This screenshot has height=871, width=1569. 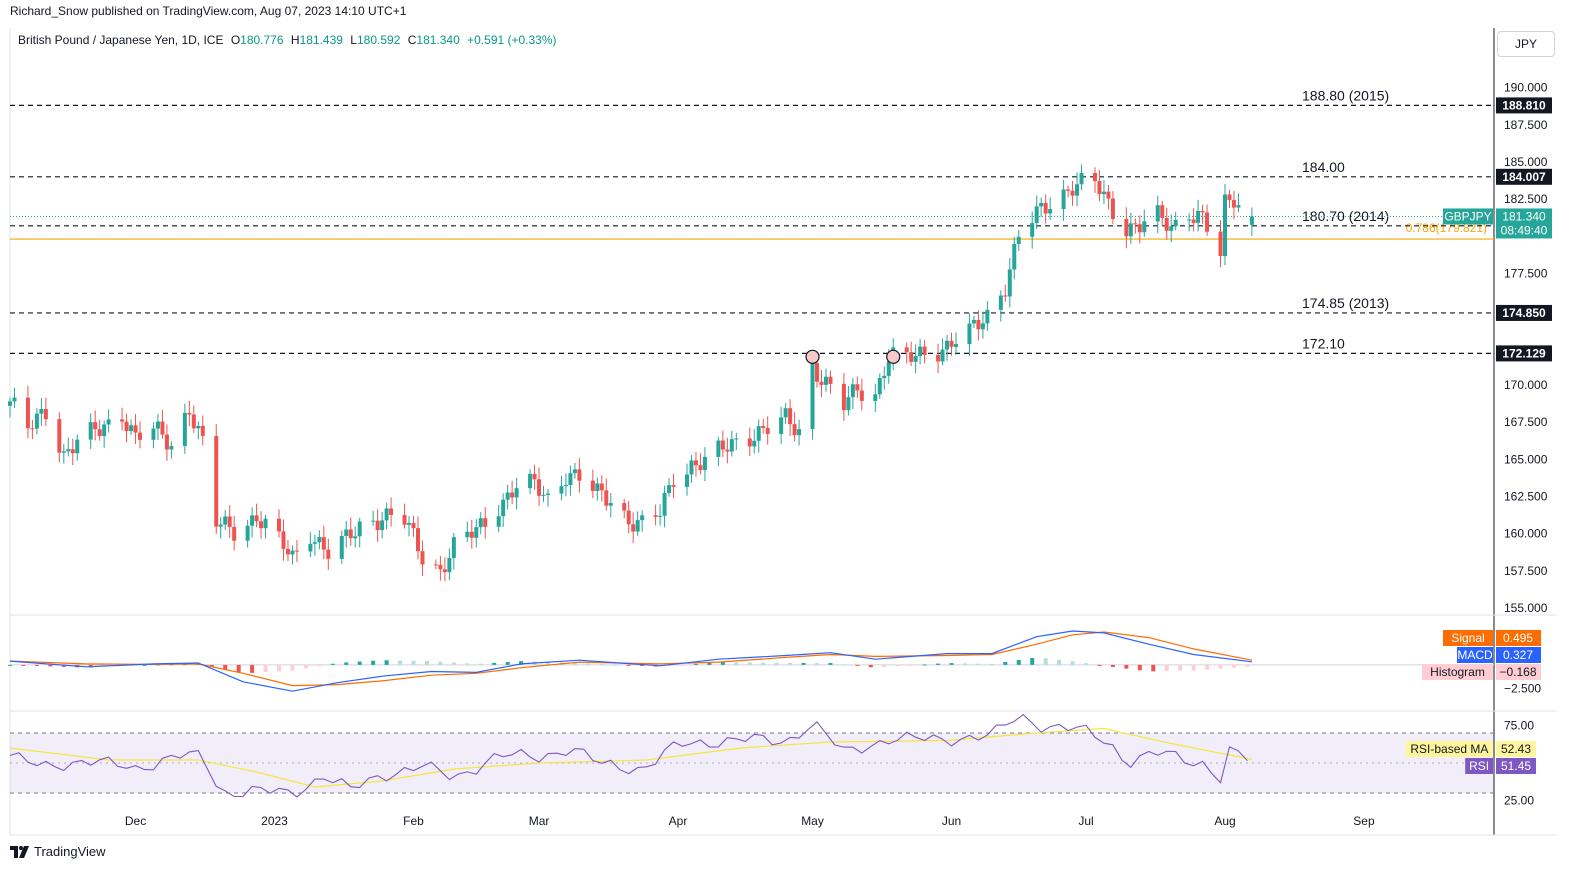 What do you see at coordinates (1526, 571) in the screenshot?
I see `price-tick-label: 157.500` at bounding box center [1526, 571].